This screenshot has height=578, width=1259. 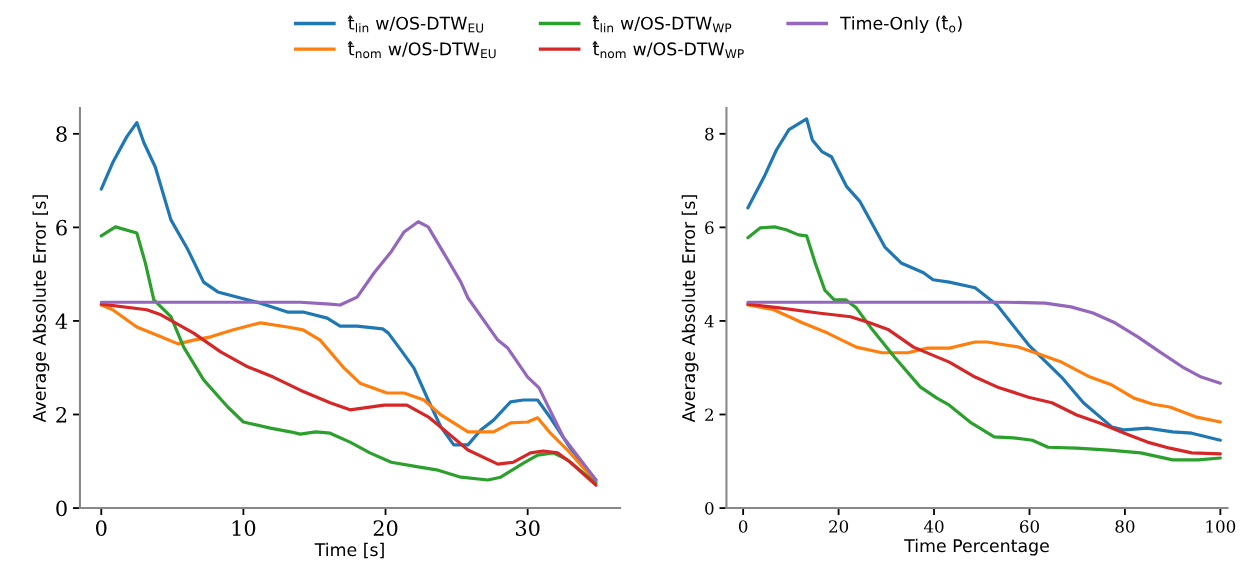 What do you see at coordinates (901, 24) in the screenshot?
I see `legend-label: Time-Only (t̂$_{o}$)` at bounding box center [901, 24].